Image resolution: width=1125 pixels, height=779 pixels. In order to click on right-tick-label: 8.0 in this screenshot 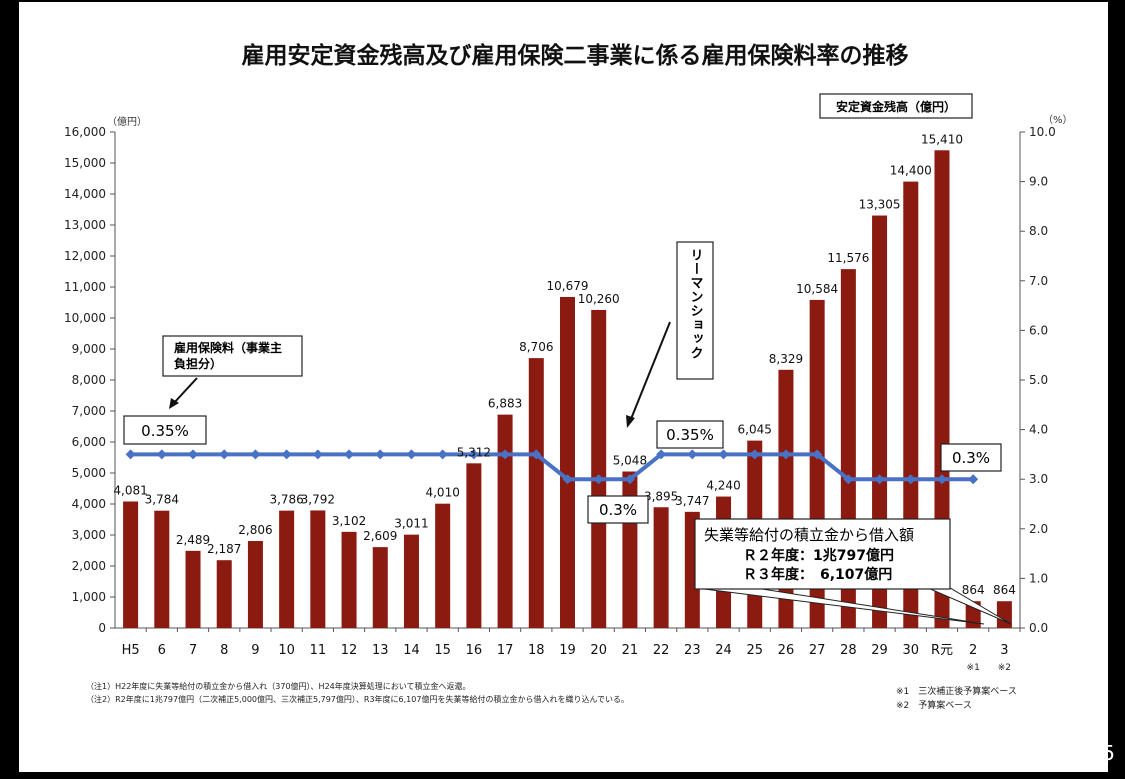, I will do `click(1038, 231)`.